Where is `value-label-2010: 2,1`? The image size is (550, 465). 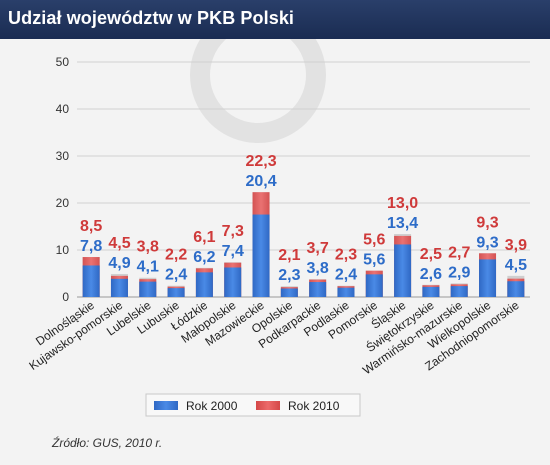
value-label-2010: 2,1 is located at coordinates (289, 255).